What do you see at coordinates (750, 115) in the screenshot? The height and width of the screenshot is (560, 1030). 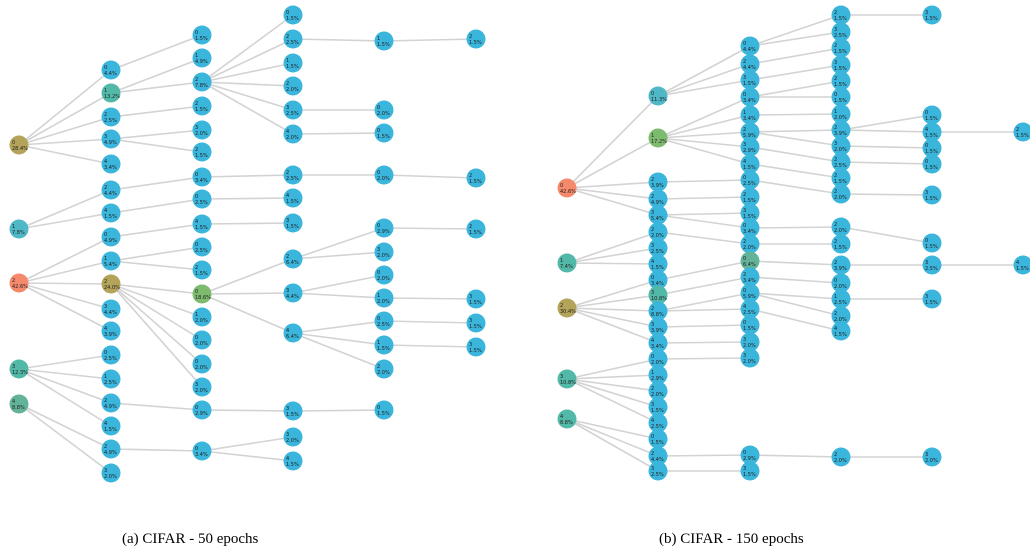 I see `tree-node: 13.4%` at bounding box center [750, 115].